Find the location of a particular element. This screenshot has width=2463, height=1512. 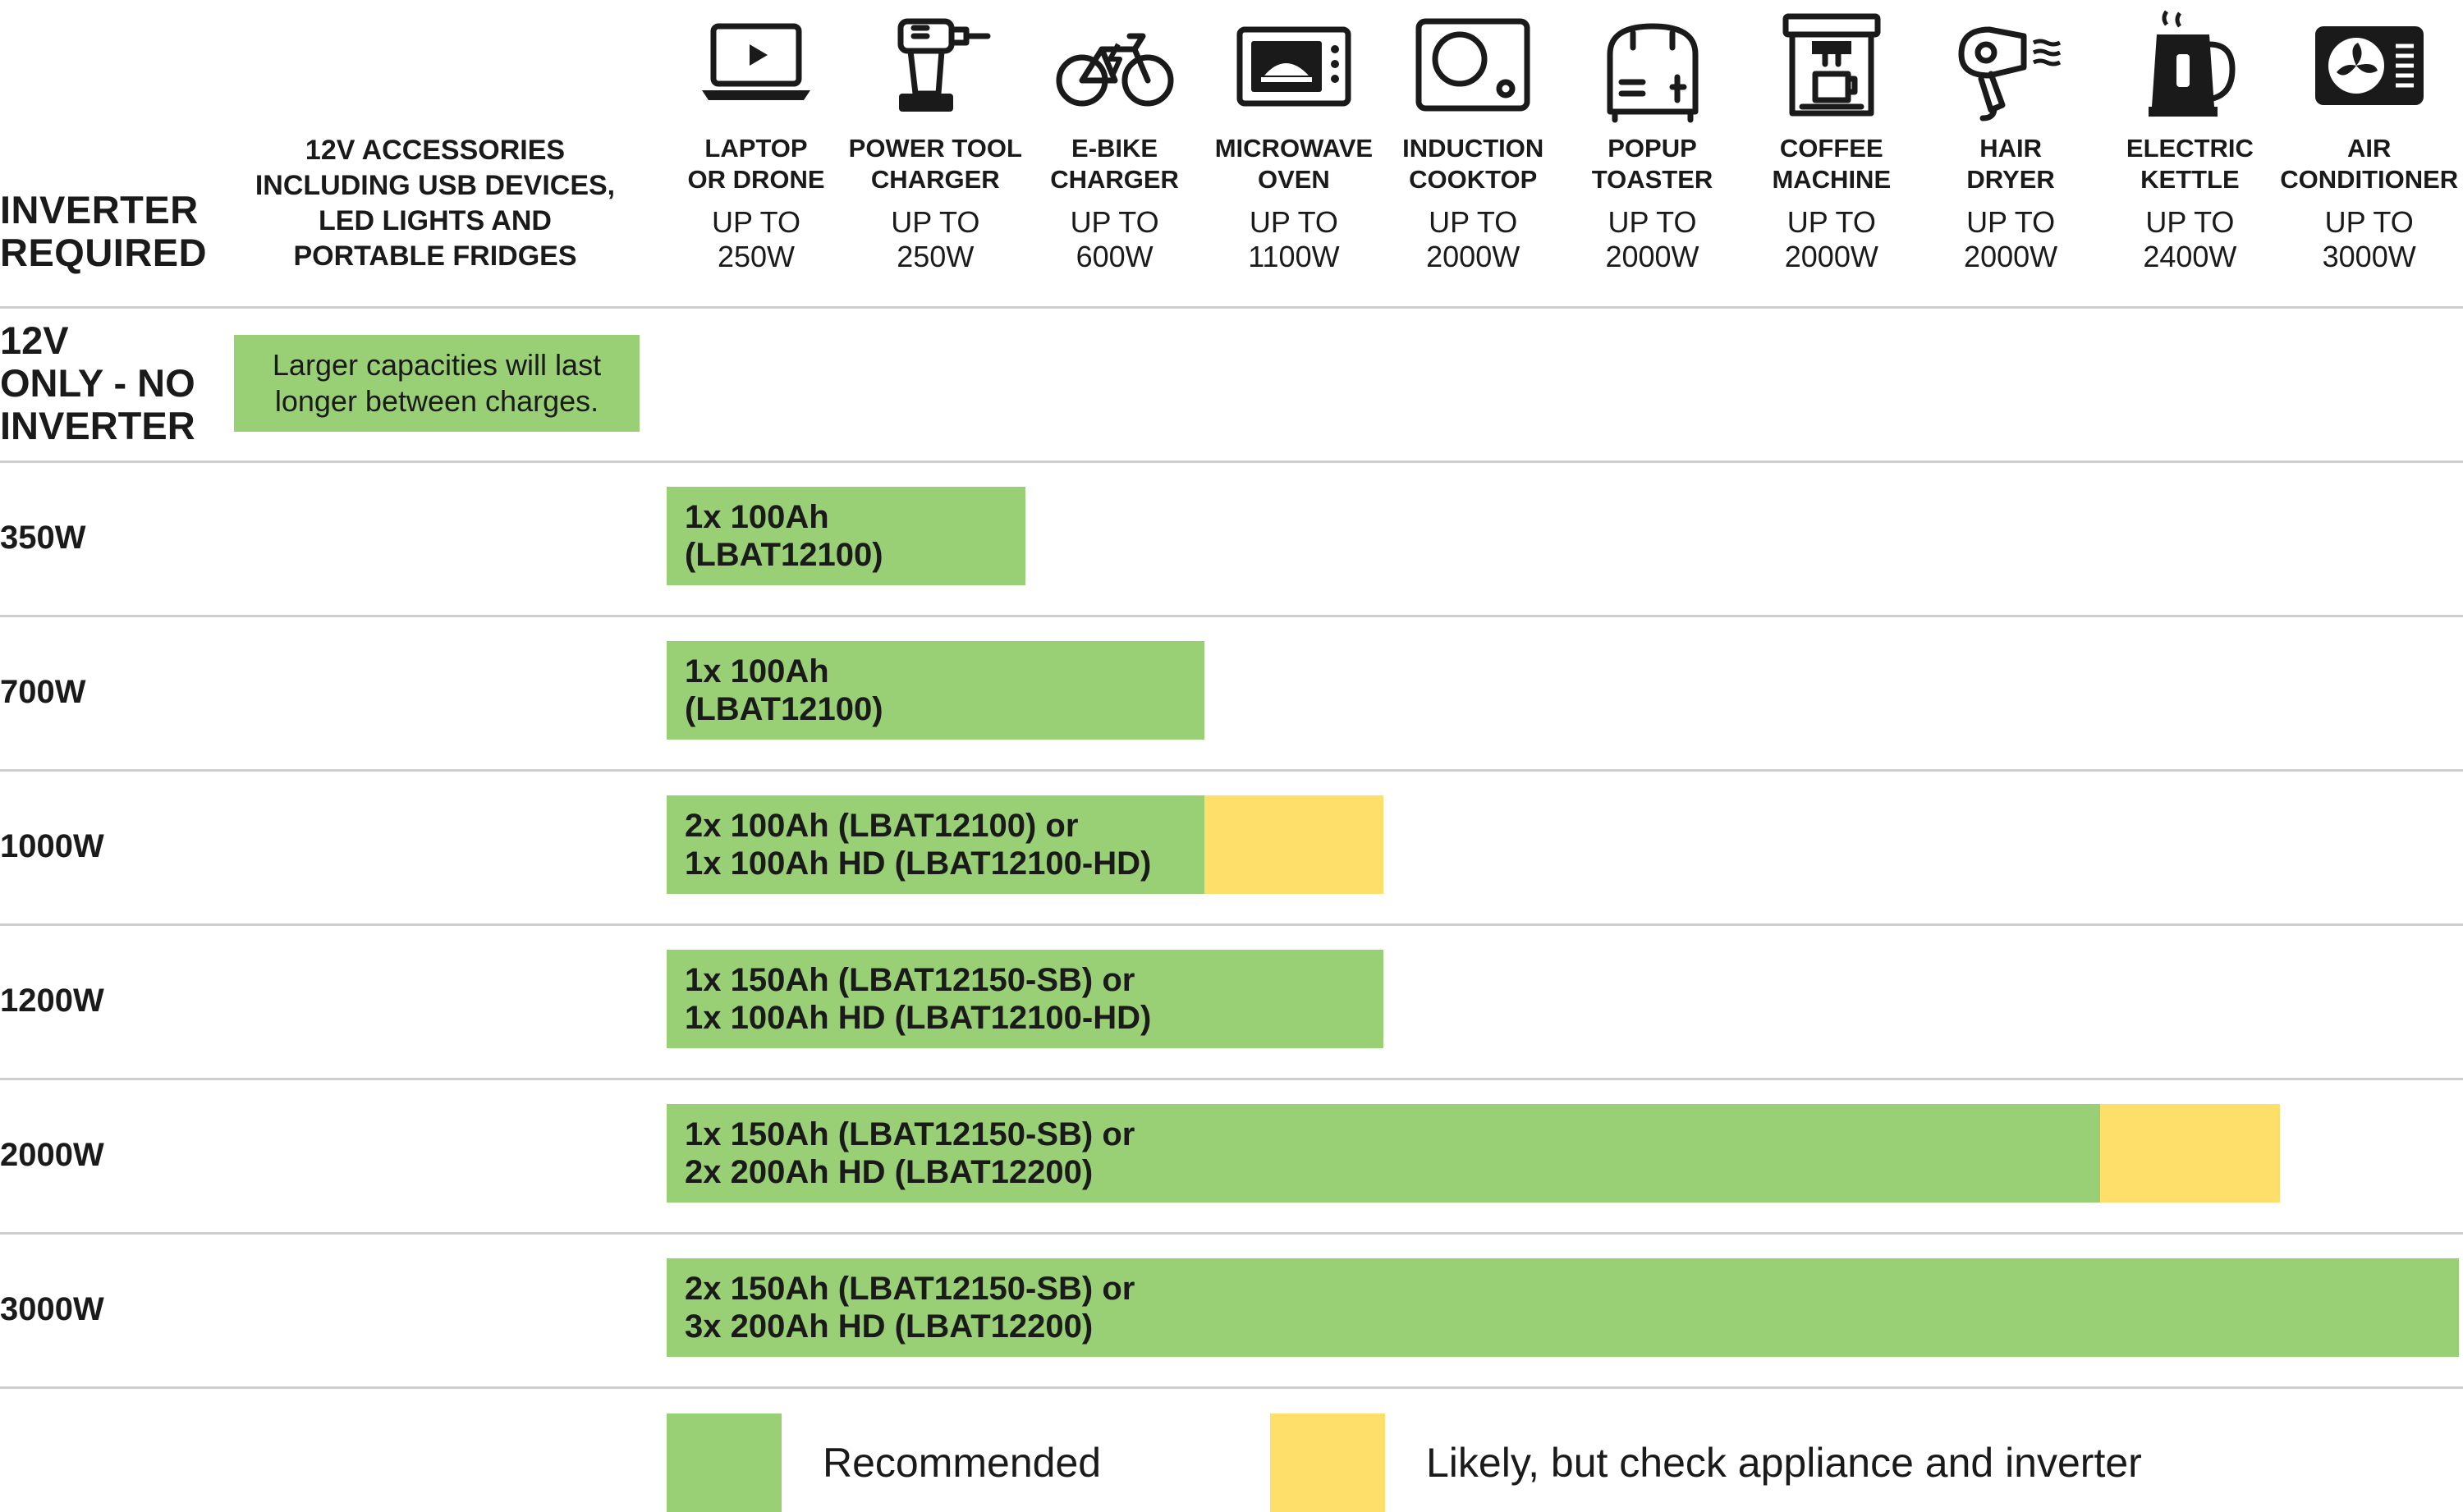

microwave-icon is located at coordinates (1293, 65).